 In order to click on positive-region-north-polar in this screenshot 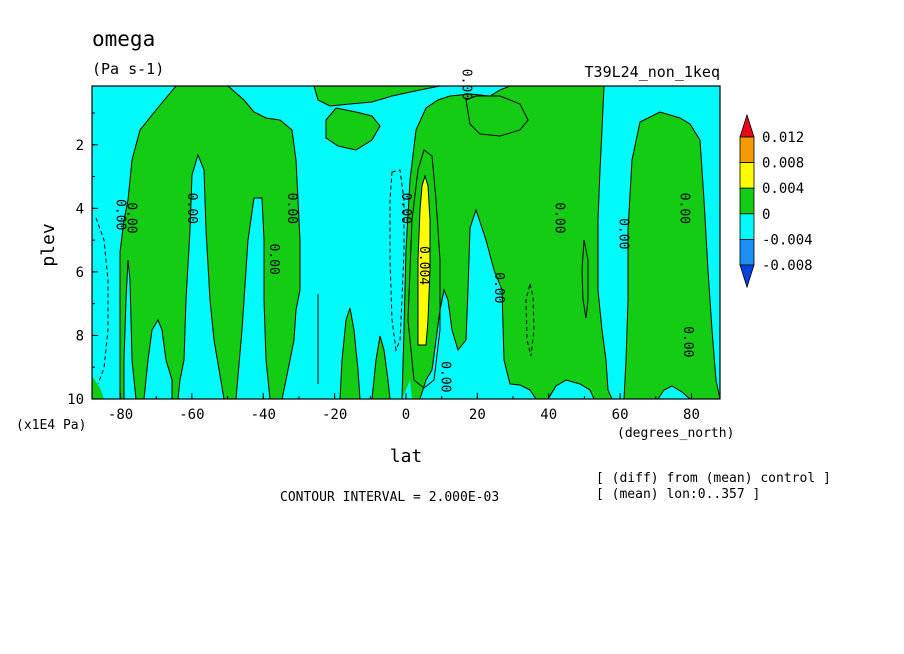, I will do `click(672, 255)`.